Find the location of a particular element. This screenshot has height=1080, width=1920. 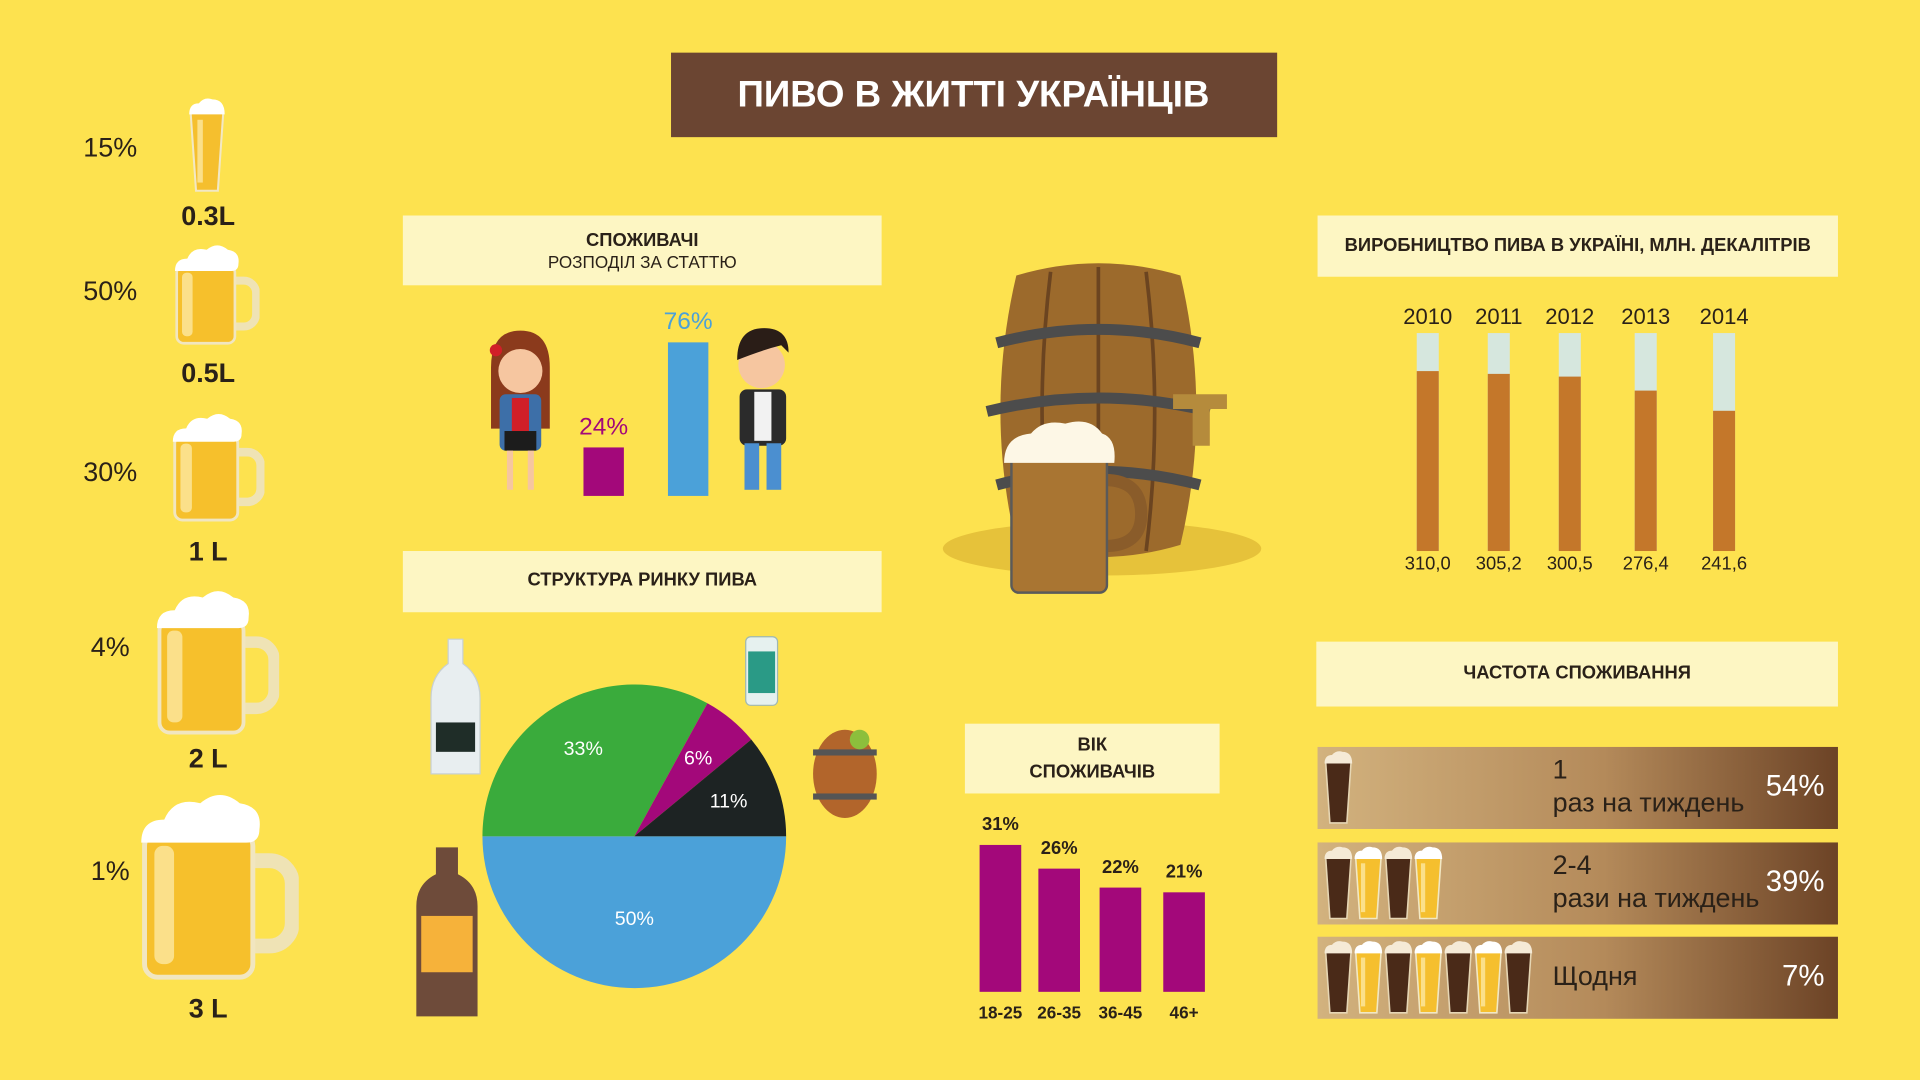

slice-label: 6% is located at coordinates (698, 758).